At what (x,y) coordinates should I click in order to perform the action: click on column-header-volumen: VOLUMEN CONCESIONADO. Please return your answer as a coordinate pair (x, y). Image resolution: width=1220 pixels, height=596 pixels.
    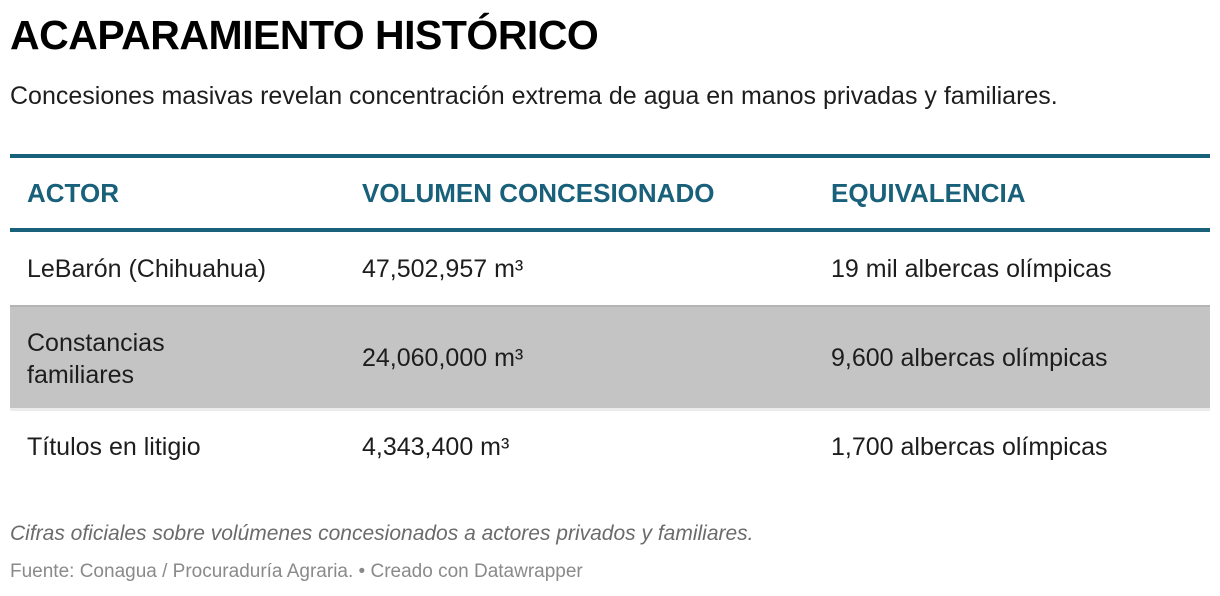
    Looking at the image, I should click on (538, 193).